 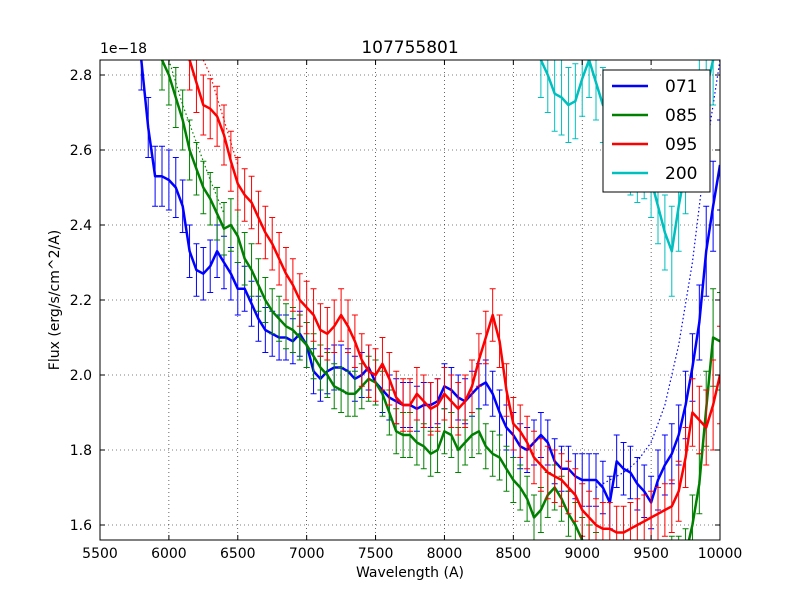 I want to click on legend: 071 085 095 200, so click(x=656, y=131).